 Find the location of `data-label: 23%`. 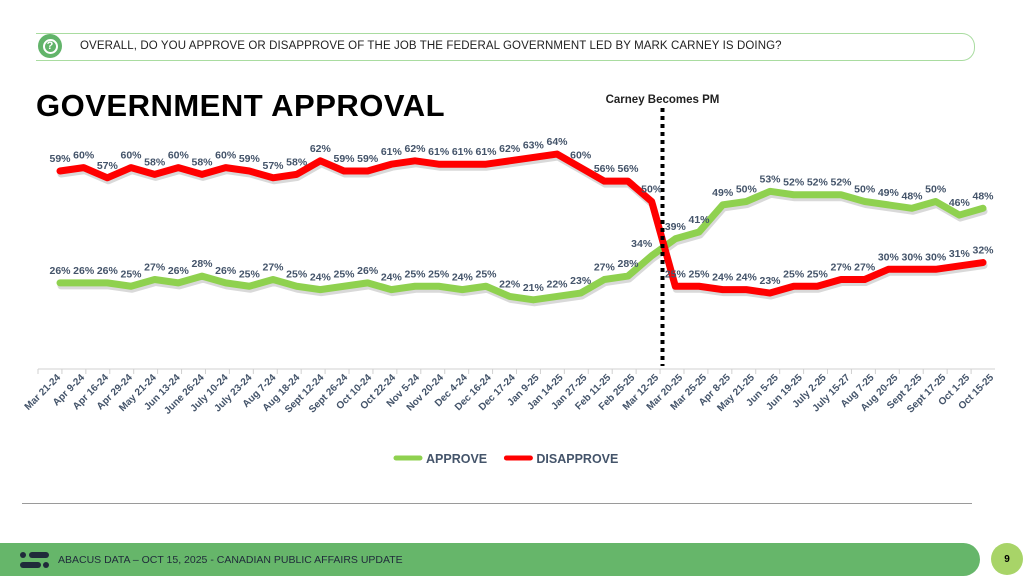

data-label: 23% is located at coordinates (581, 281).